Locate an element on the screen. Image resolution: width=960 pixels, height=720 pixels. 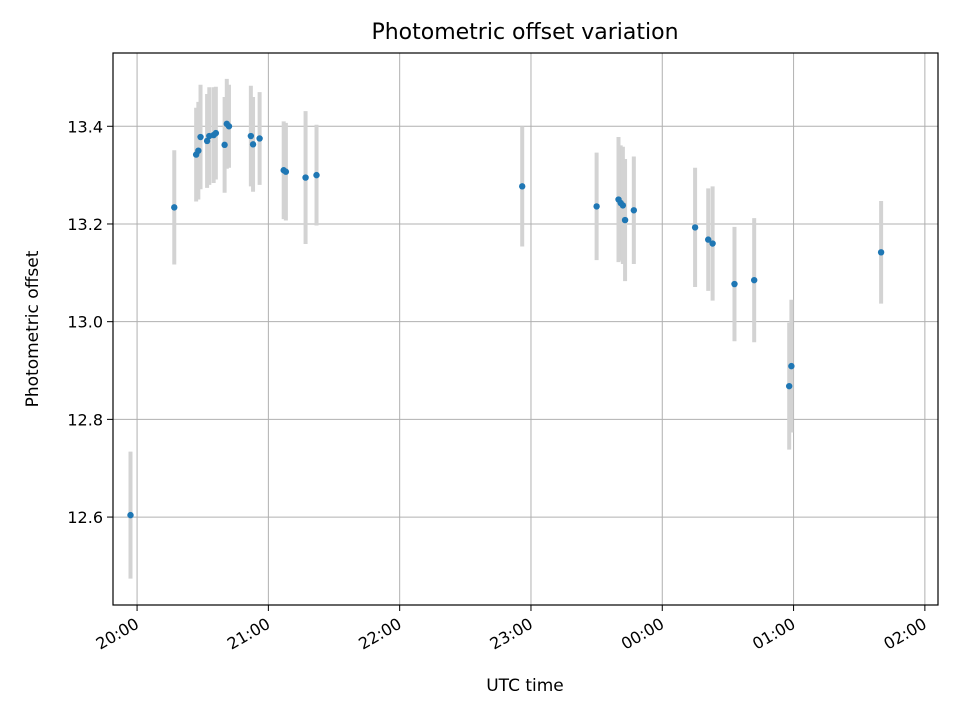
x-tick-label: 22:00 is located at coordinates (379, 634).